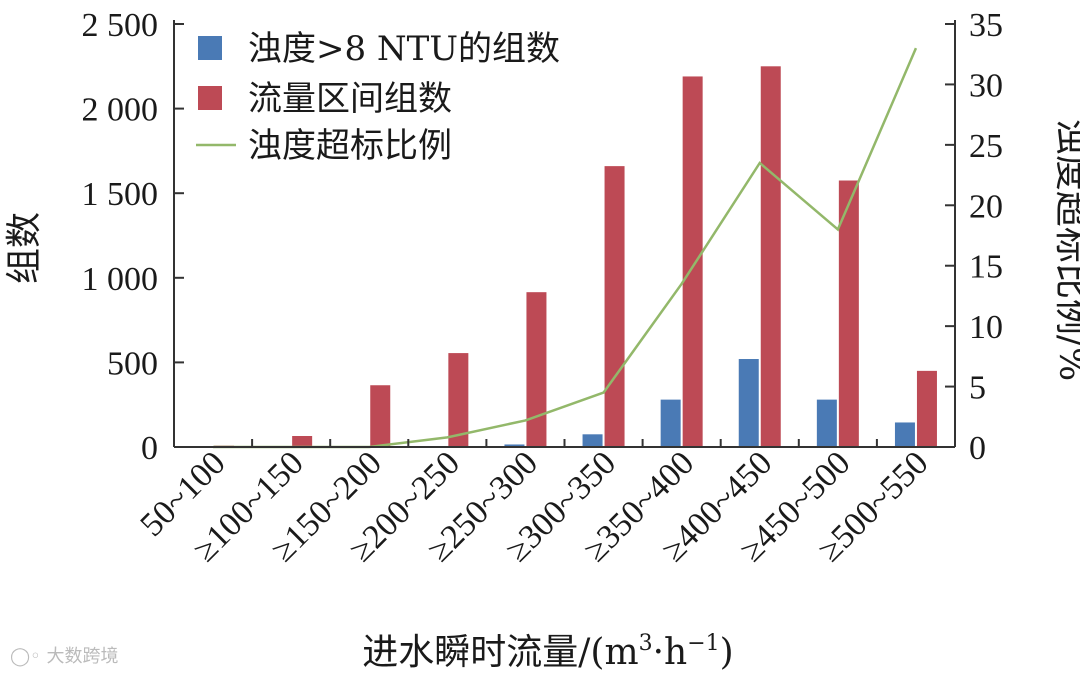 The width and height of the screenshot is (1080, 679). I want to click on y-tick-label: 500, so click(132, 363).